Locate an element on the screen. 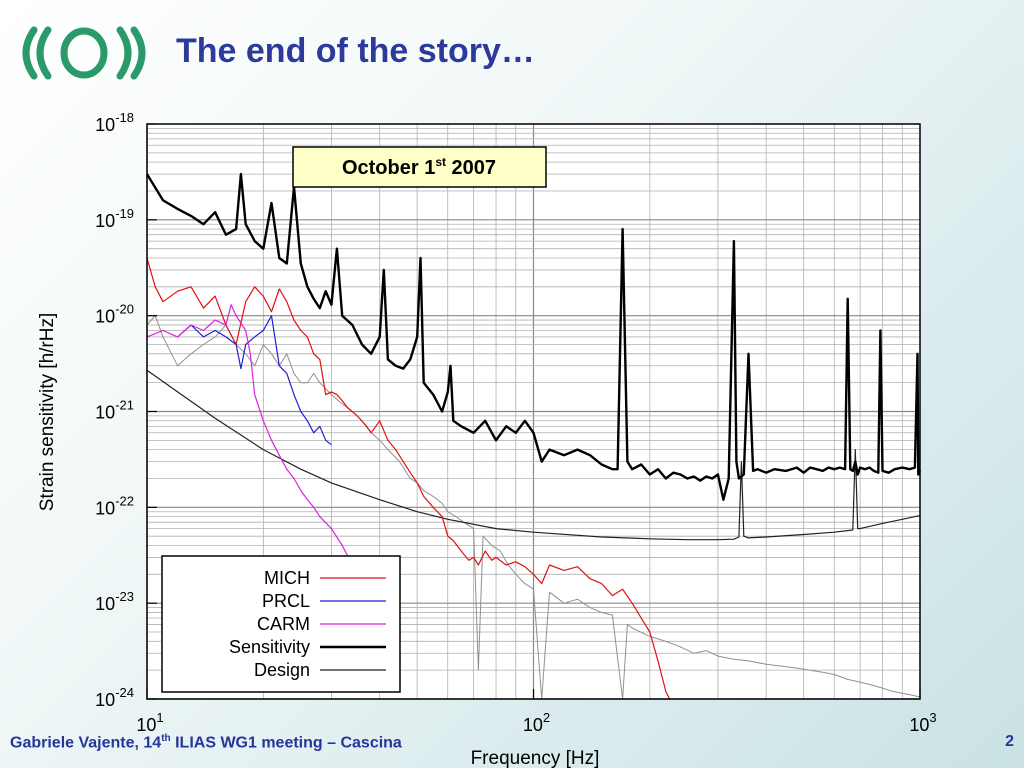  footer-meeting: ILIAS WG1 meeting – Cascina is located at coordinates (286, 743).